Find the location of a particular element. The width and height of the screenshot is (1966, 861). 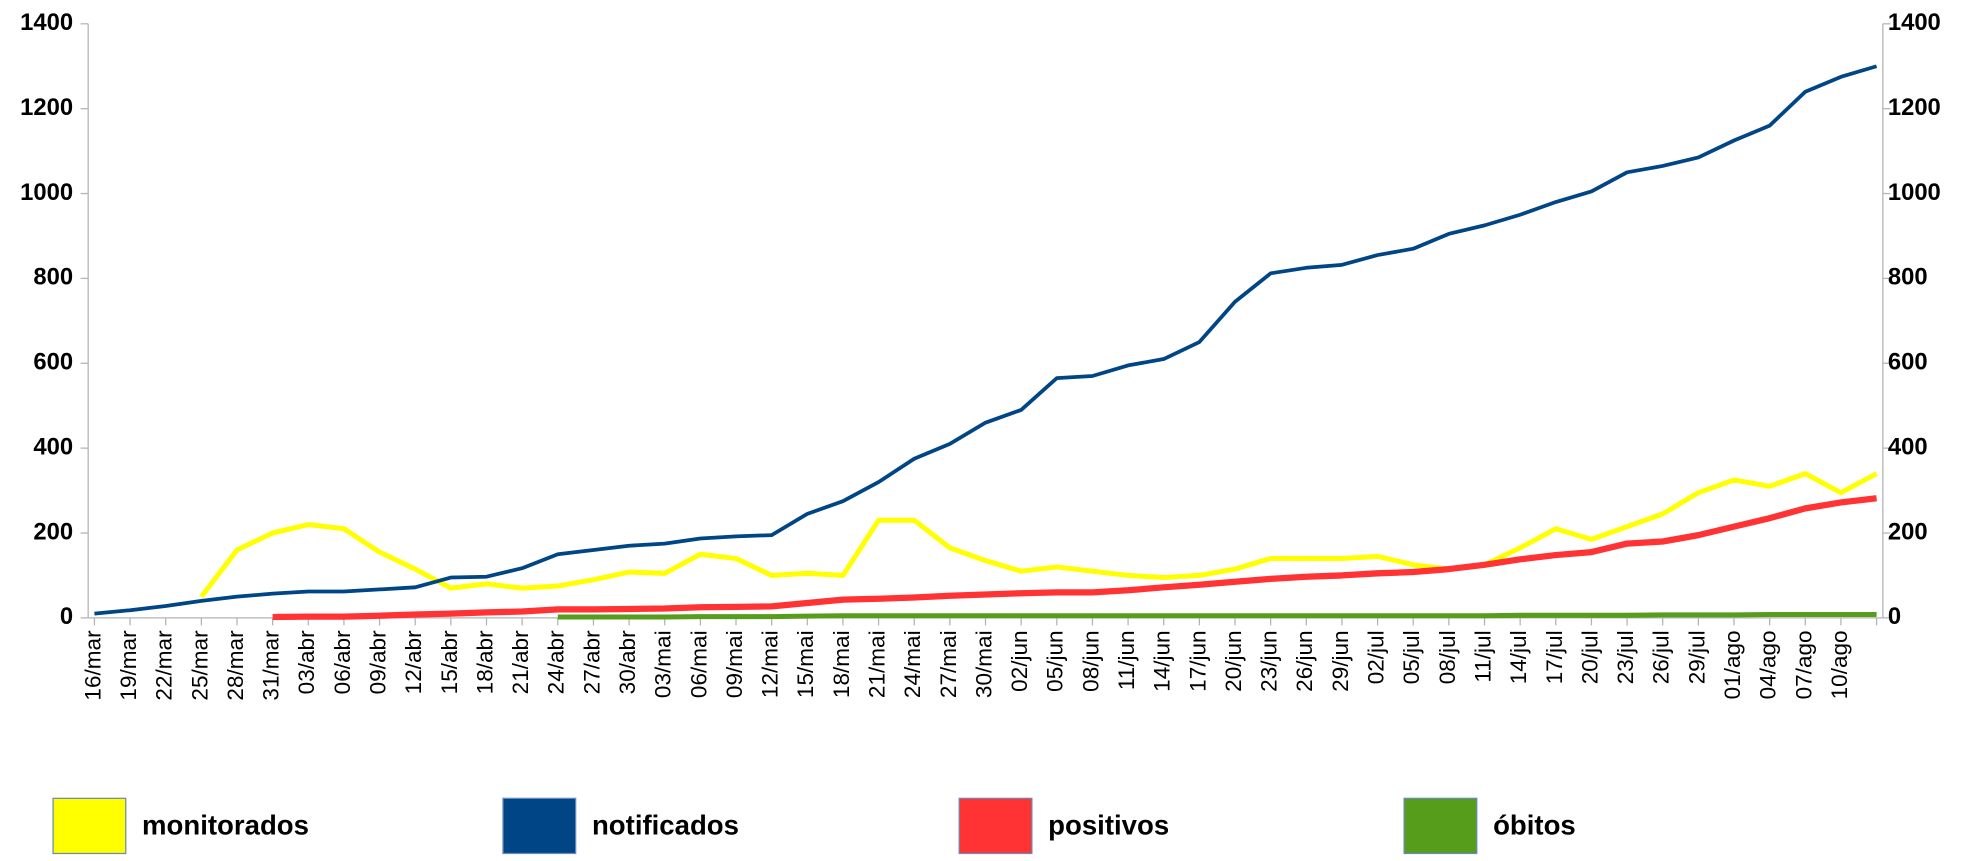

x-tick-label: 26/jun is located at coordinates (1304, 660).